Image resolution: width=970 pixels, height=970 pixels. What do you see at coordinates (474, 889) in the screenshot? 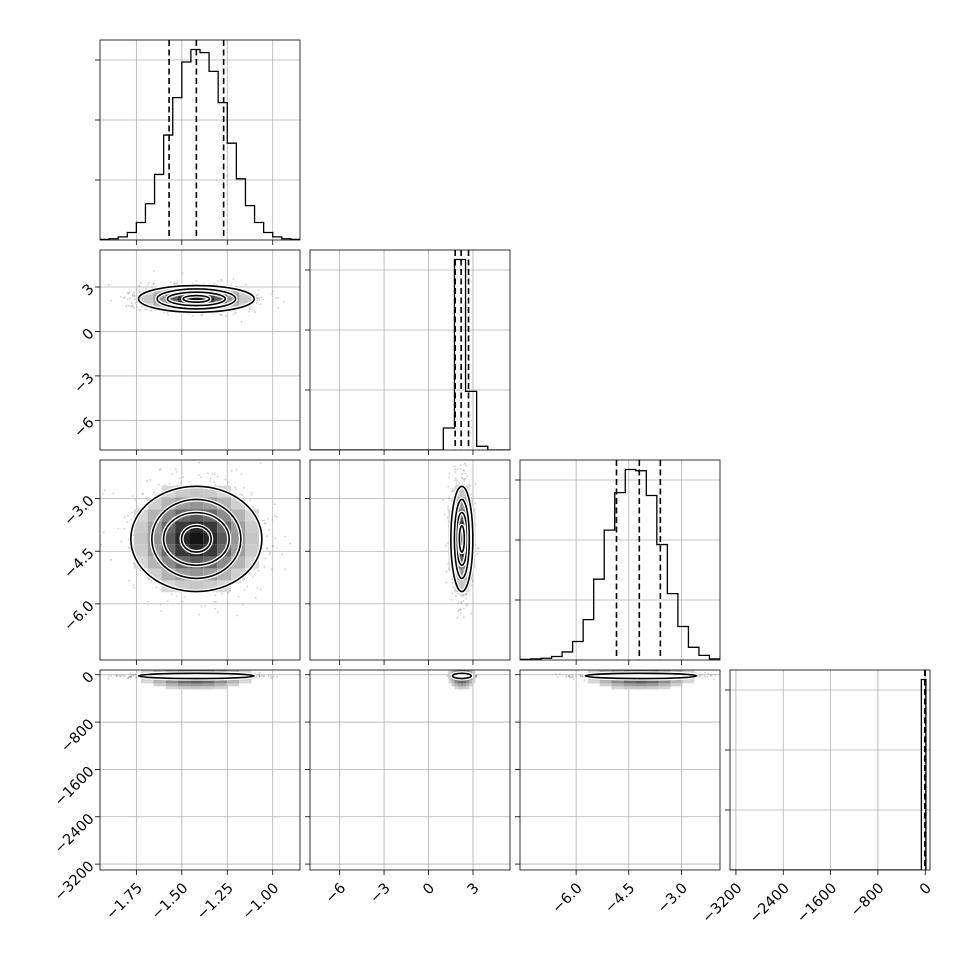
I see `xtick-label-p1: 3` at bounding box center [474, 889].